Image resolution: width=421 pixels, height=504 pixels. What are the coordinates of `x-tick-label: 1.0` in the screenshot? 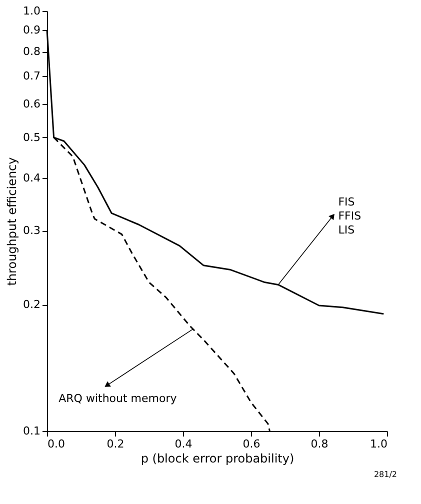 It's located at (379, 444).